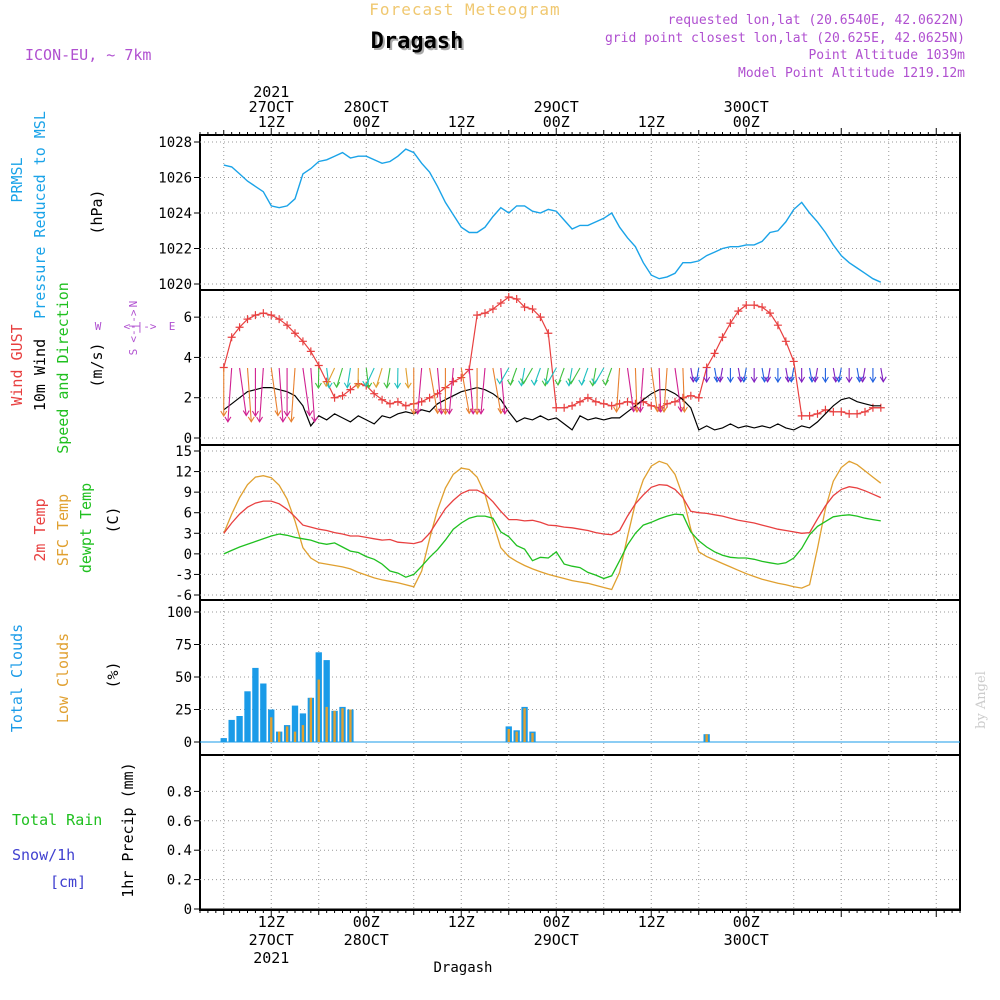 The width and height of the screenshot is (1000, 1000). I want to click on low-clouds-label: Low Clouds, so click(63, 678).